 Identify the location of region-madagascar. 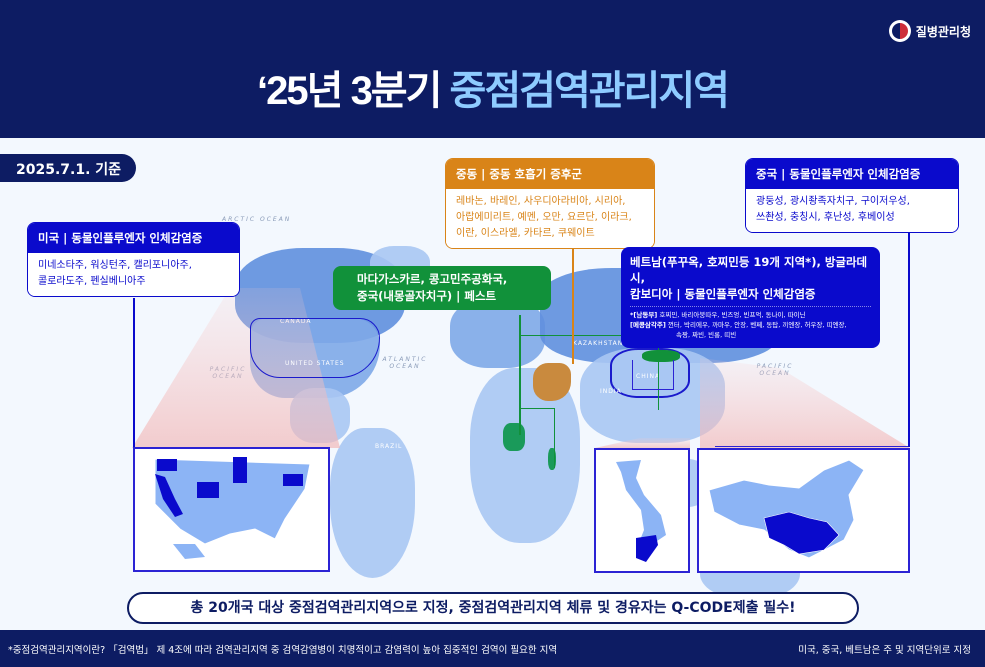
(552, 459).